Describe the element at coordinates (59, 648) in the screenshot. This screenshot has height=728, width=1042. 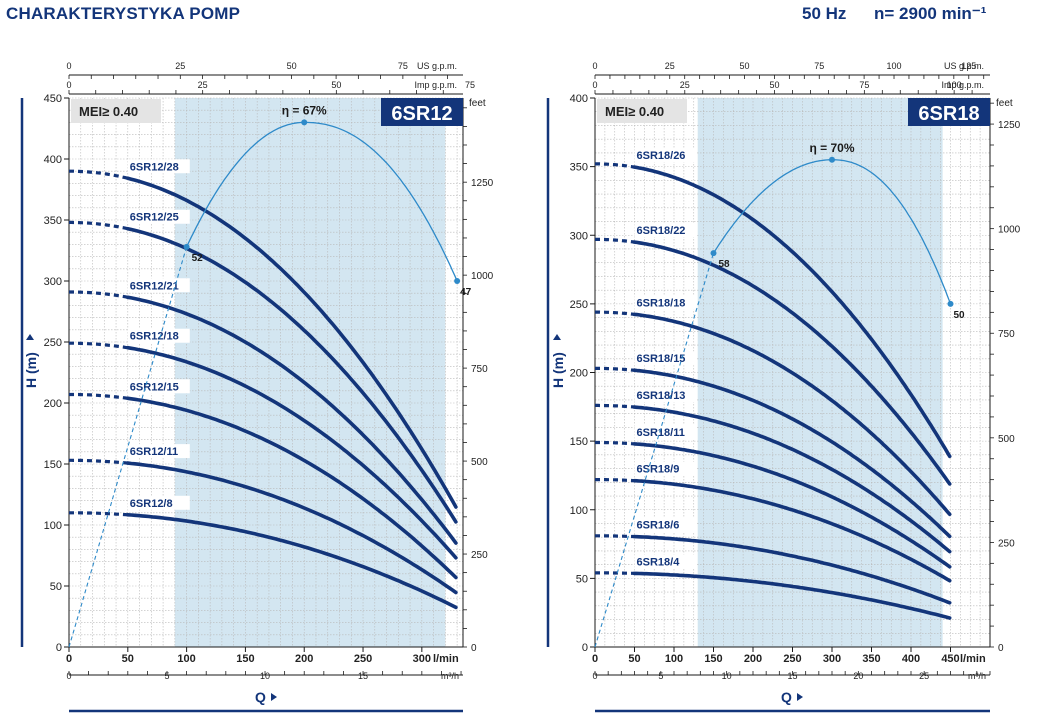
I see `y-tick-label: 0` at that location.